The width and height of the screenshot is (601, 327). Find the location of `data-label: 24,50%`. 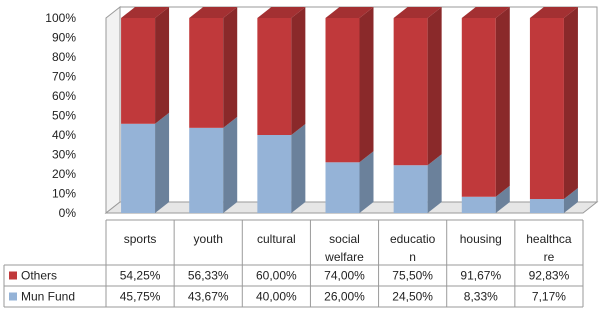

data-label: 24,50% is located at coordinates (412, 297).